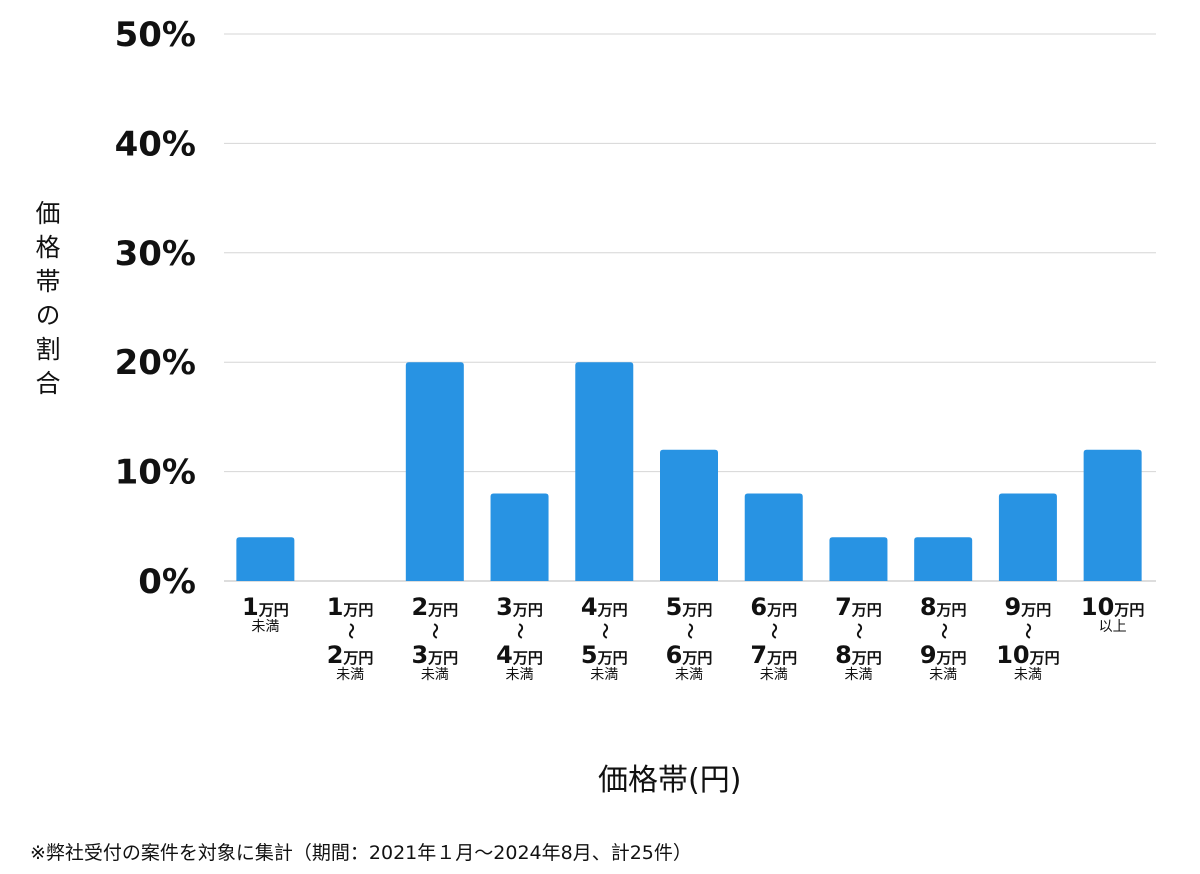 This screenshot has width=1200, height=874. I want to click on range-from: 8, so click(928, 607).